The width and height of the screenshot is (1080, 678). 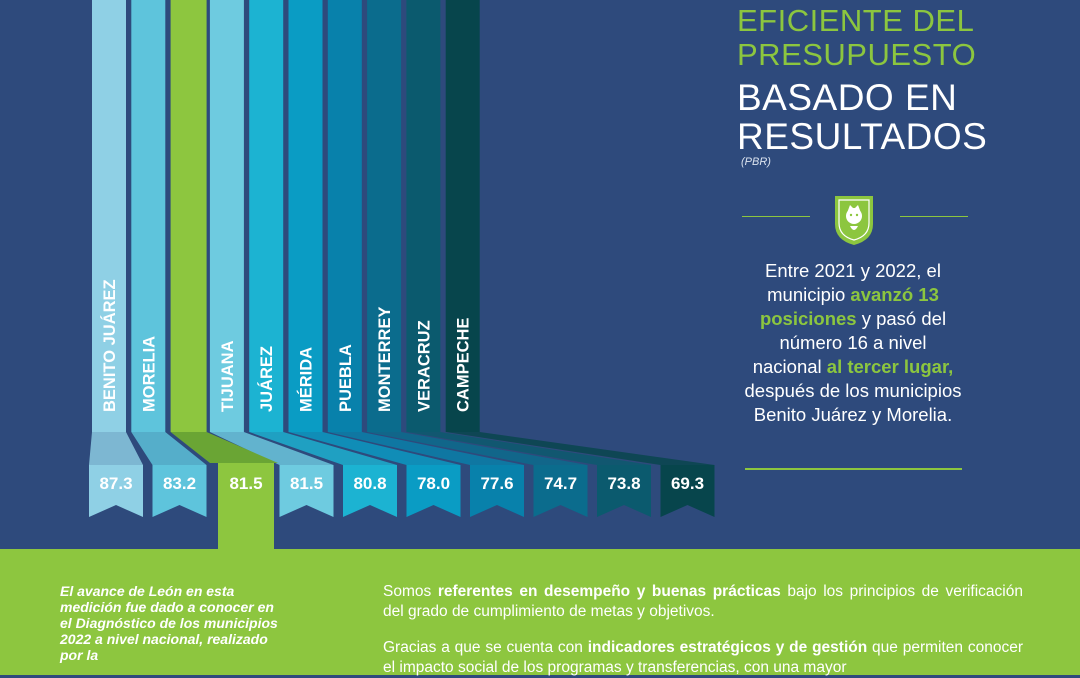 What do you see at coordinates (847, 97) in the screenshot?
I see `title-line-3: BASADO EN` at bounding box center [847, 97].